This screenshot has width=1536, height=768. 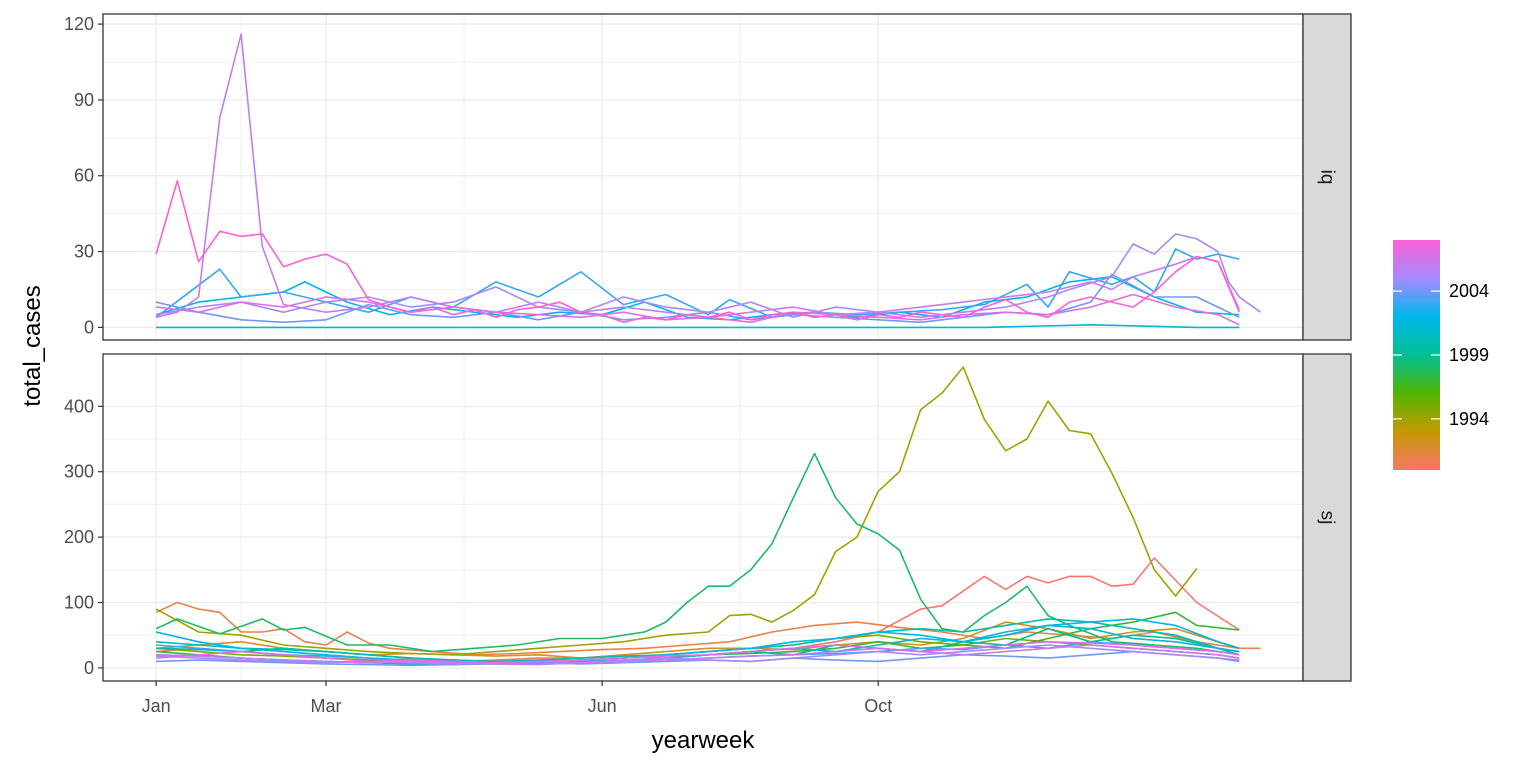 What do you see at coordinates (698, 326) in the screenshot?
I see `series-line-iq-2001` at bounding box center [698, 326].